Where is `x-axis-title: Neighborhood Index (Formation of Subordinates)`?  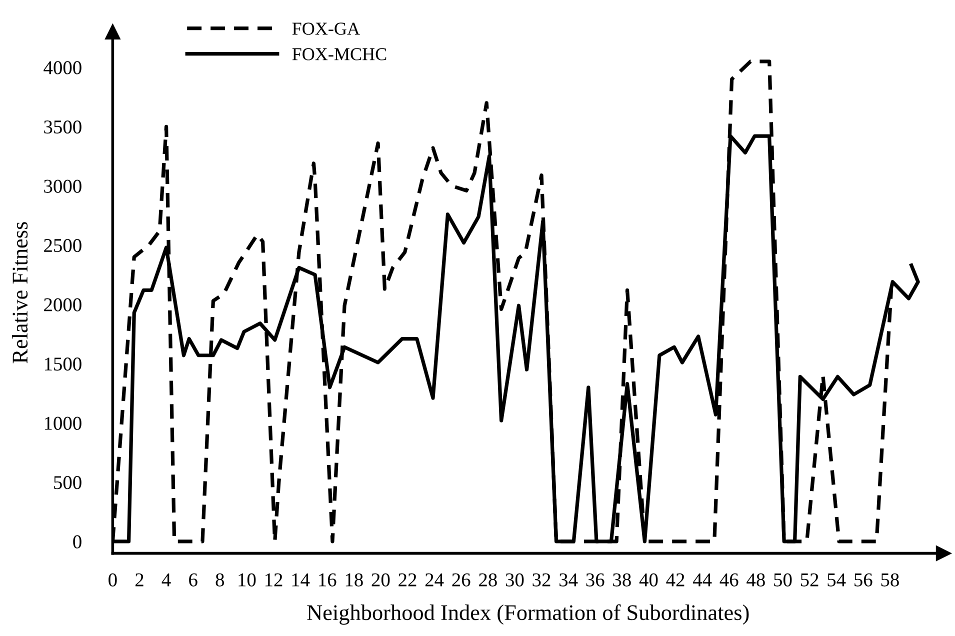 x-axis-title: Neighborhood Index (Formation of Subordinates) is located at coordinates (528, 614).